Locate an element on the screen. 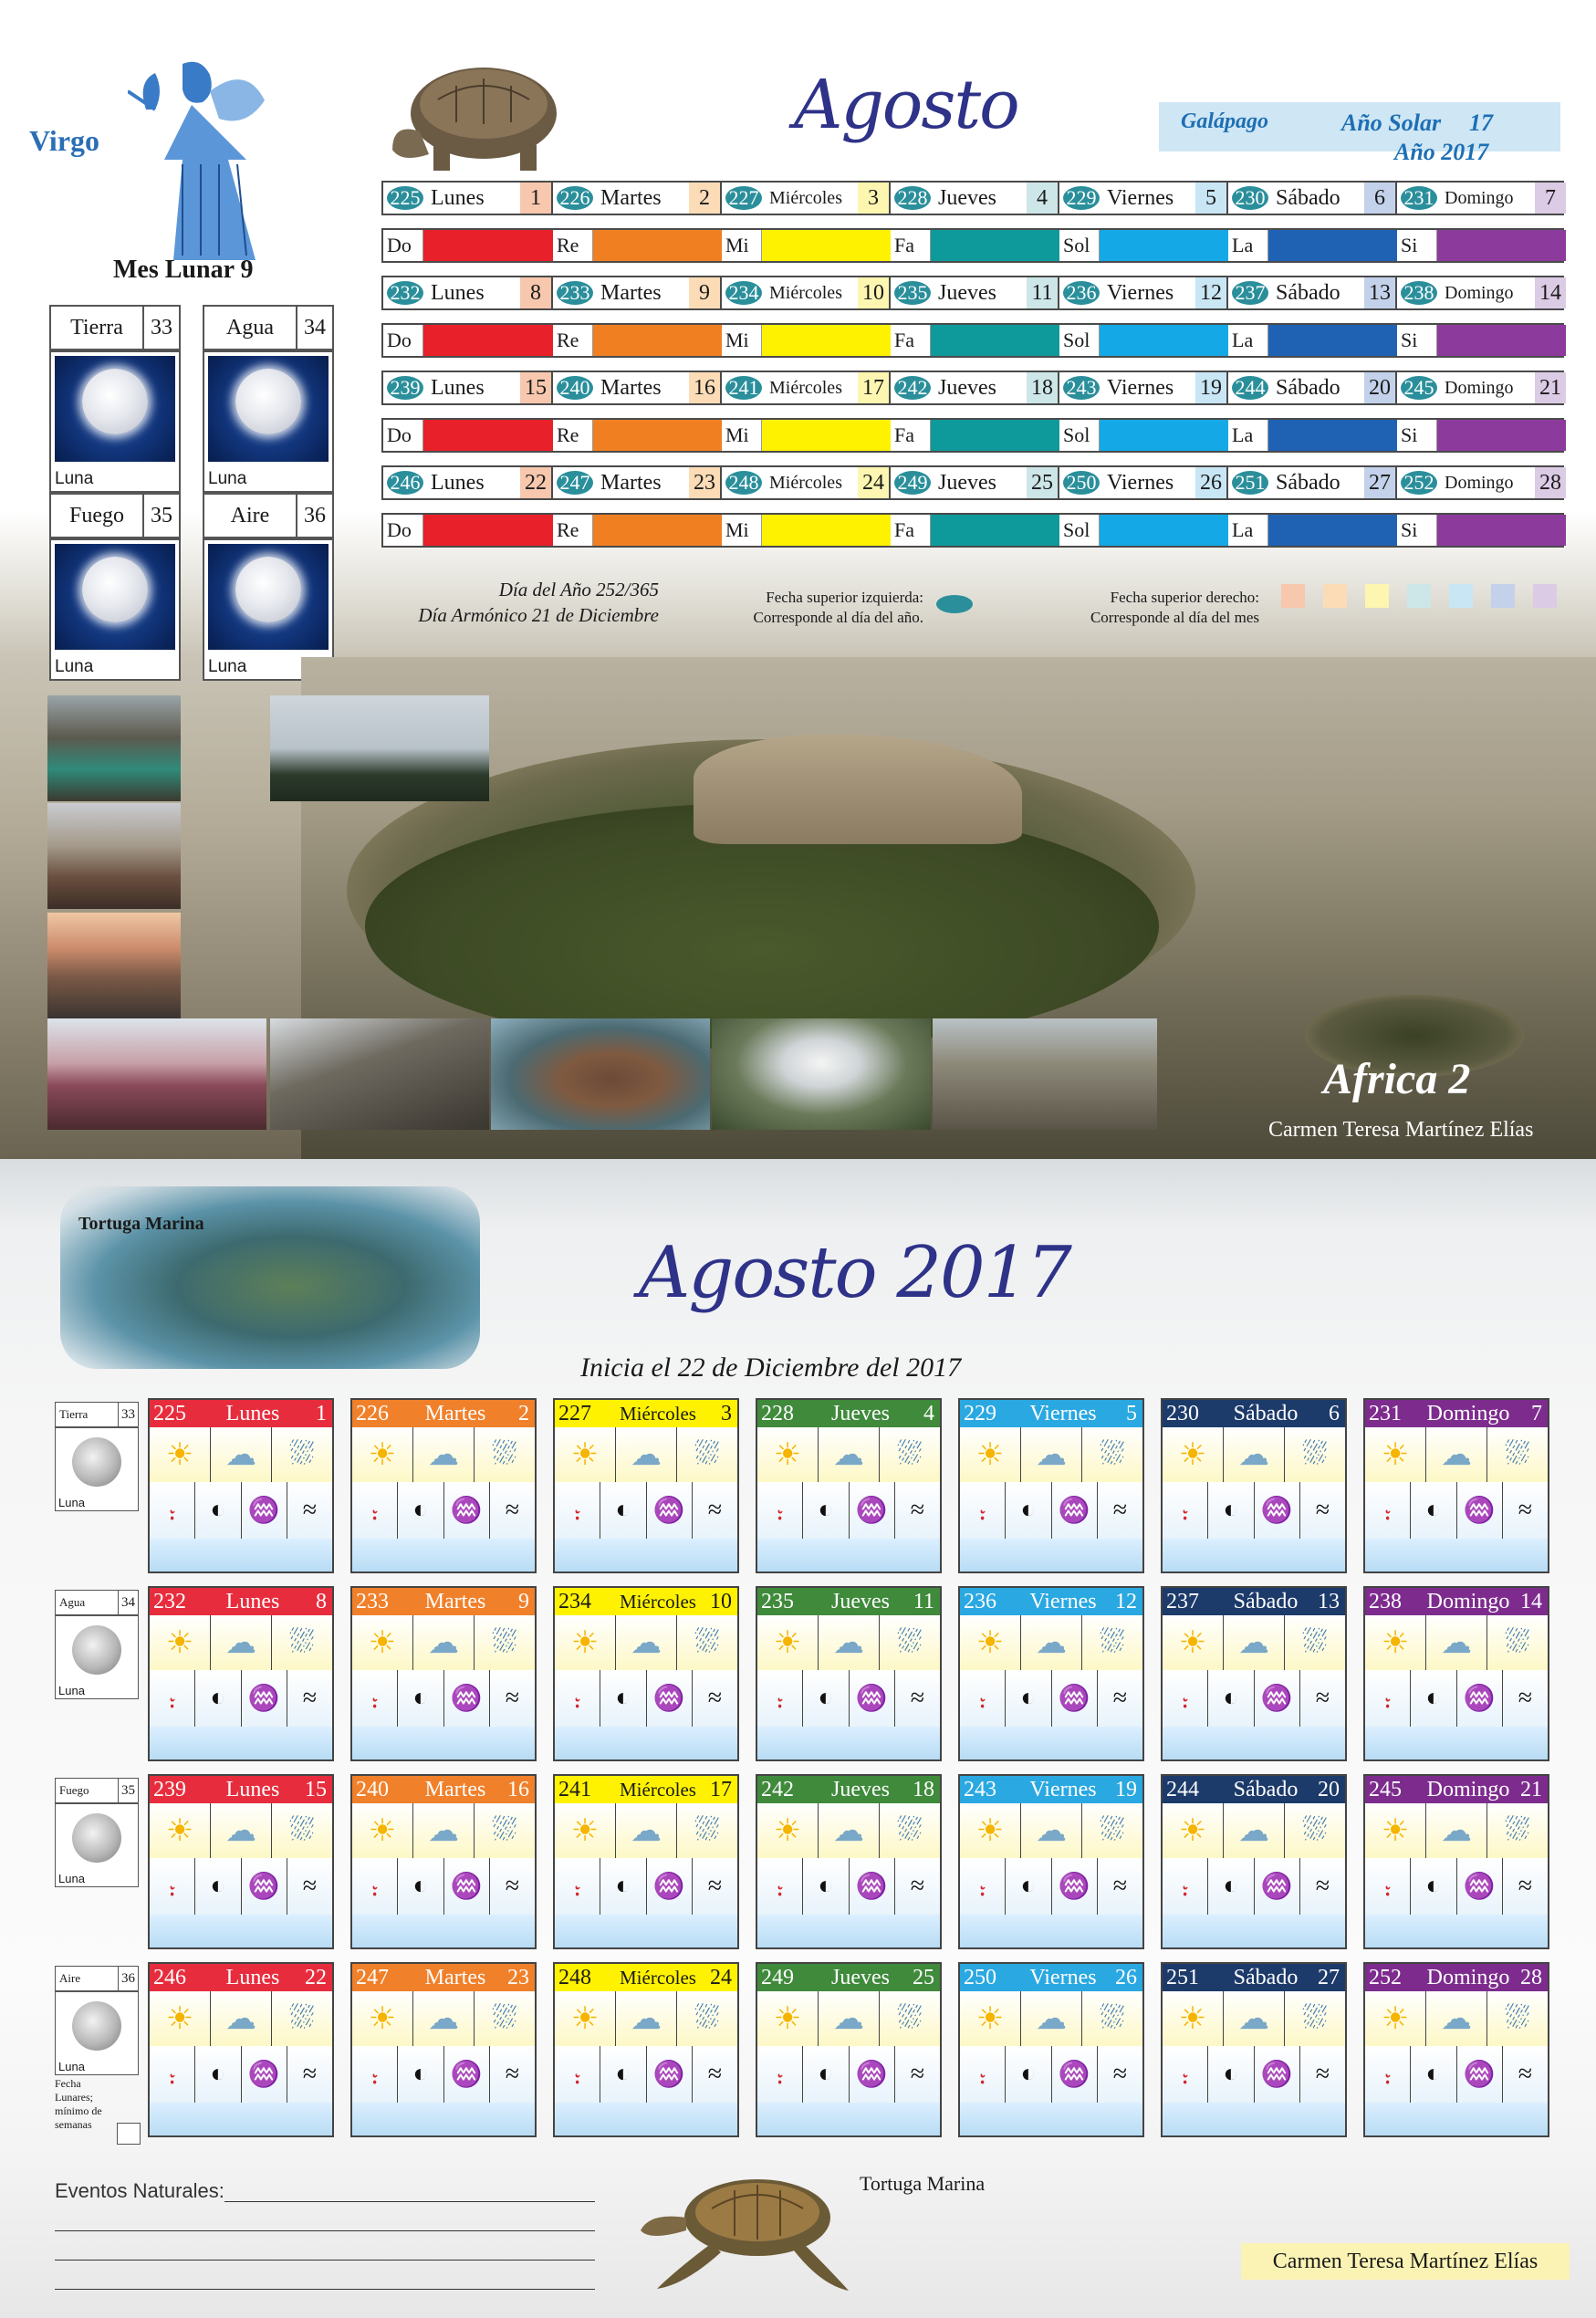 This screenshot has height=2318, width=1596. week-day-cell: 248 Miércoles 24 is located at coordinates (807, 483).